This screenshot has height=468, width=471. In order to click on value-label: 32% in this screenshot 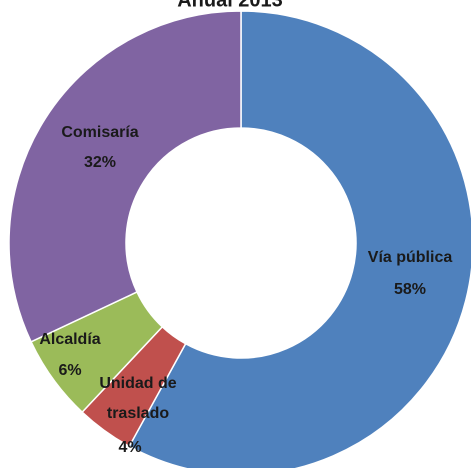, I will do `click(100, 162)`.